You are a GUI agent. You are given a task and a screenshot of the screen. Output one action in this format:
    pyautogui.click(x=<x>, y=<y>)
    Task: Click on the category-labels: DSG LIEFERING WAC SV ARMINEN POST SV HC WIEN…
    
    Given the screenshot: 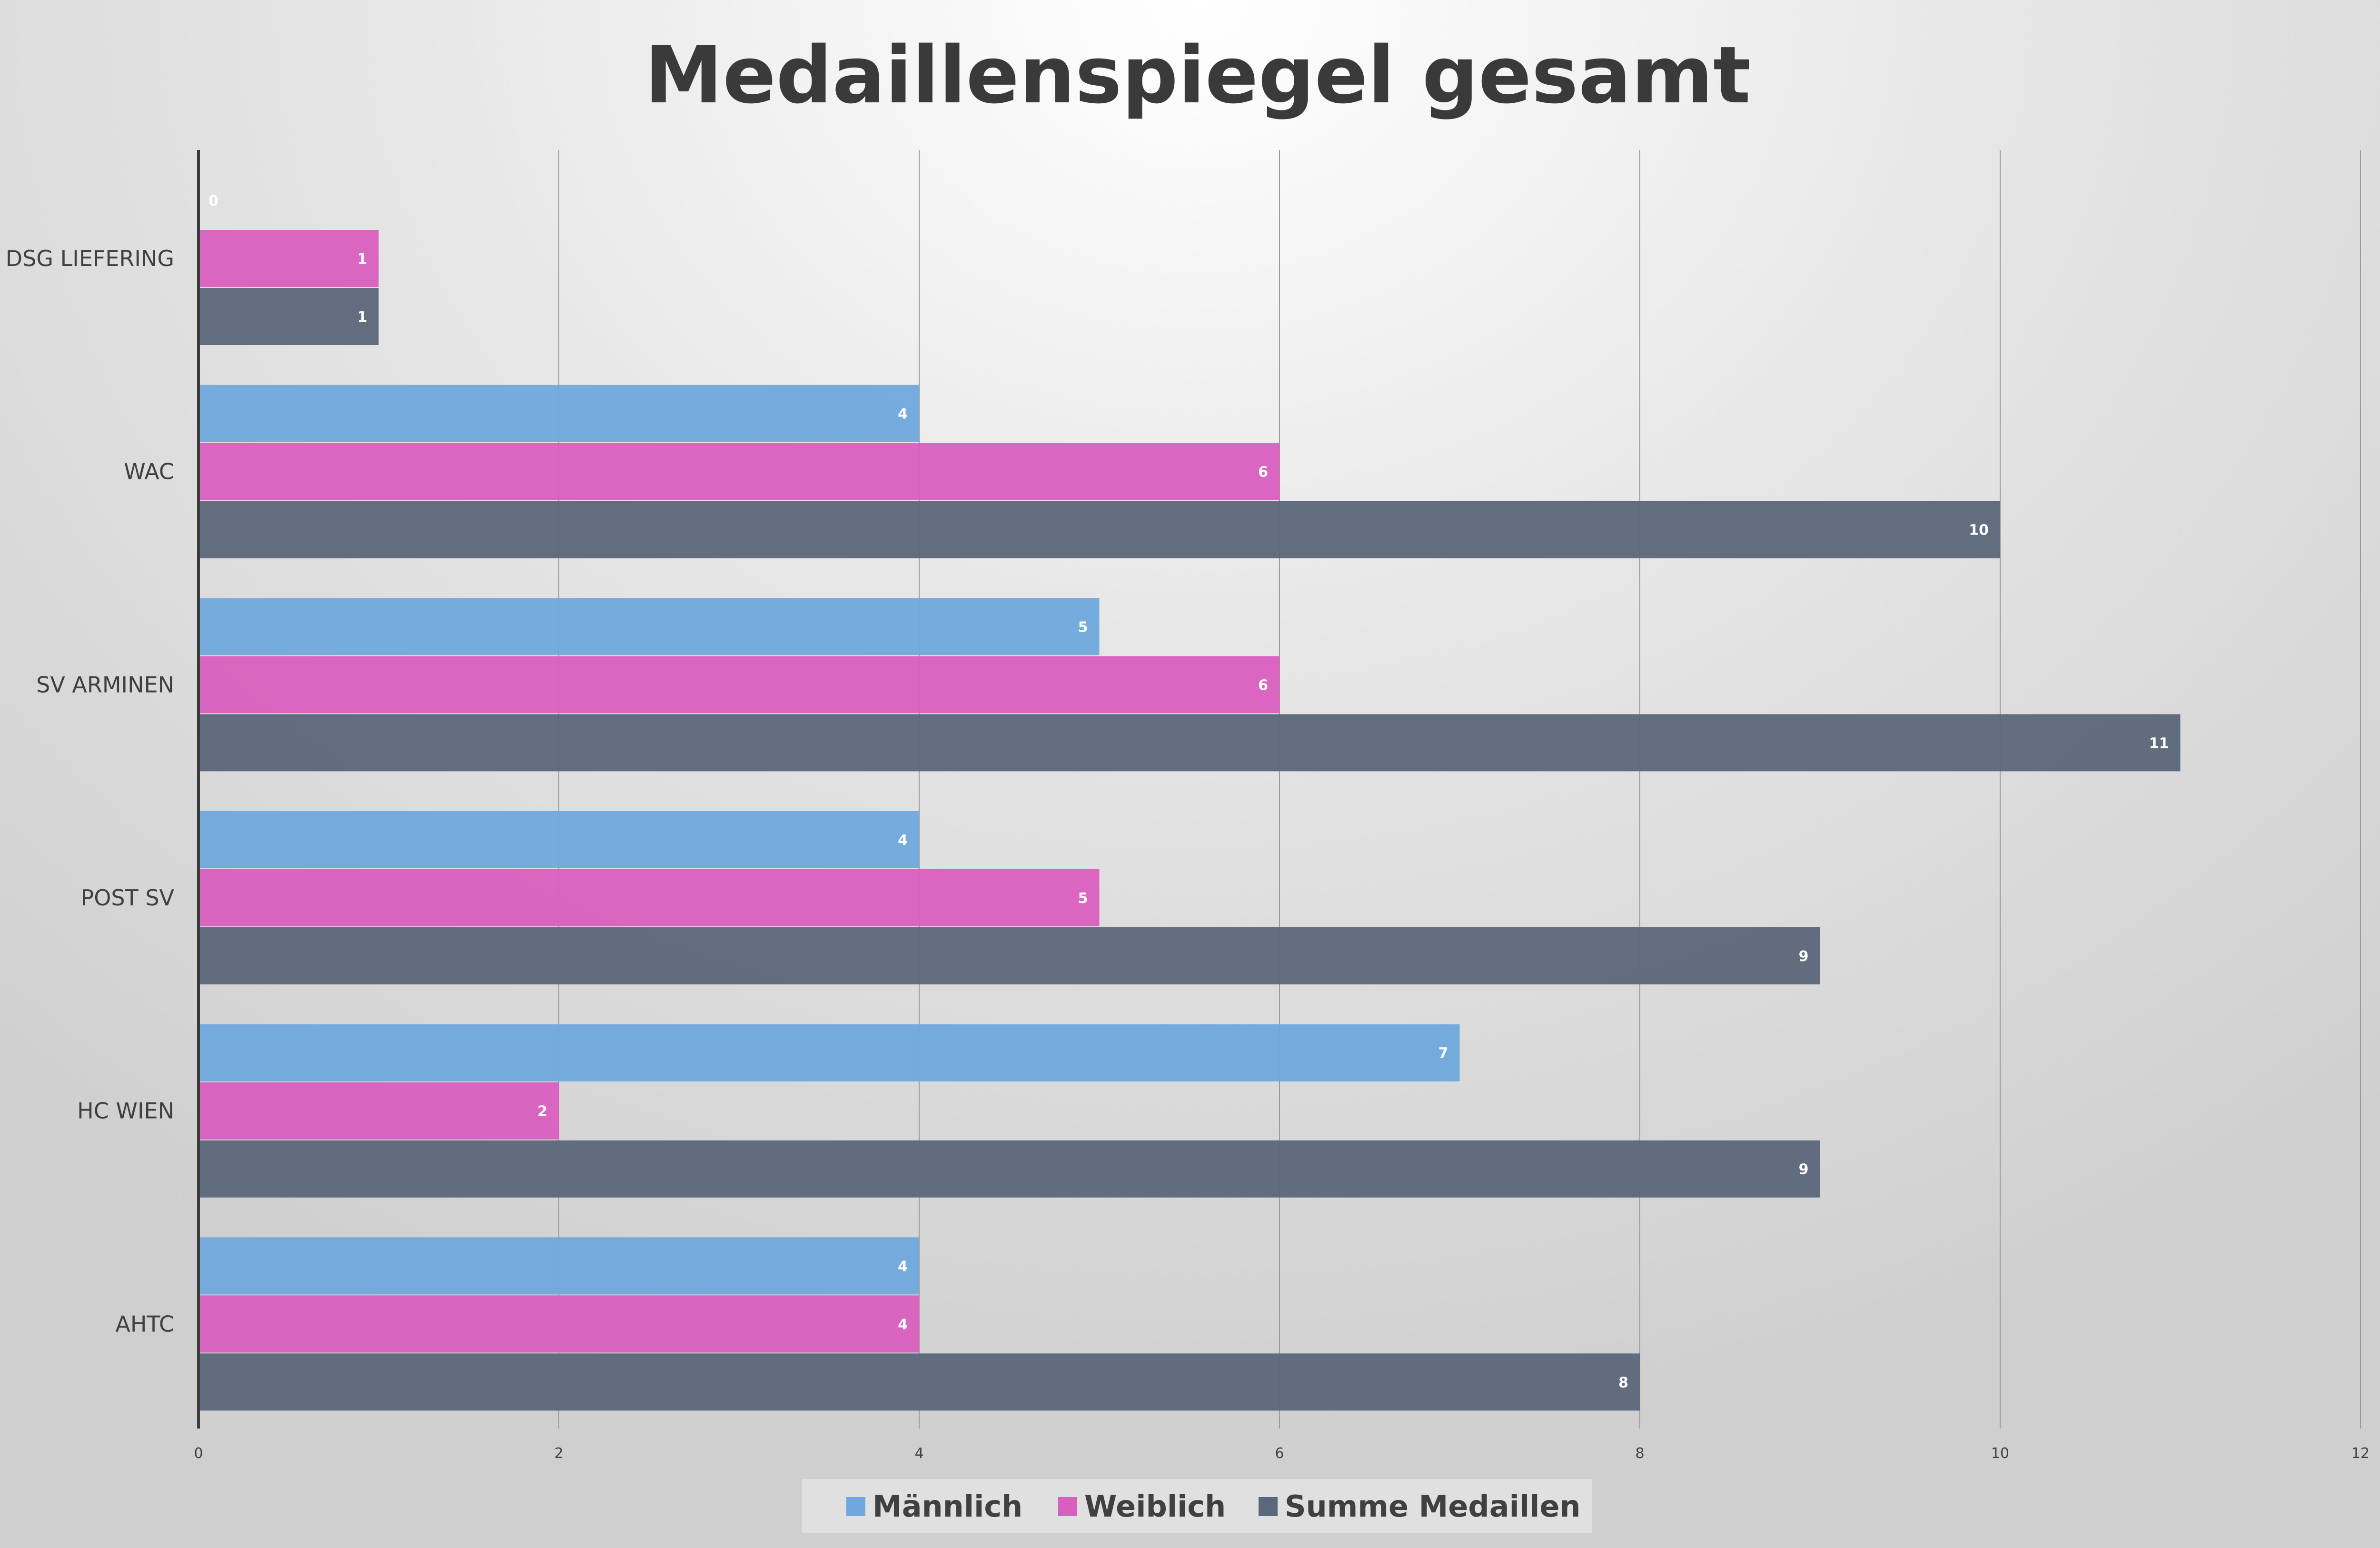 What is the action you would take?
    pyautogui.click(x=90, y=792)
    